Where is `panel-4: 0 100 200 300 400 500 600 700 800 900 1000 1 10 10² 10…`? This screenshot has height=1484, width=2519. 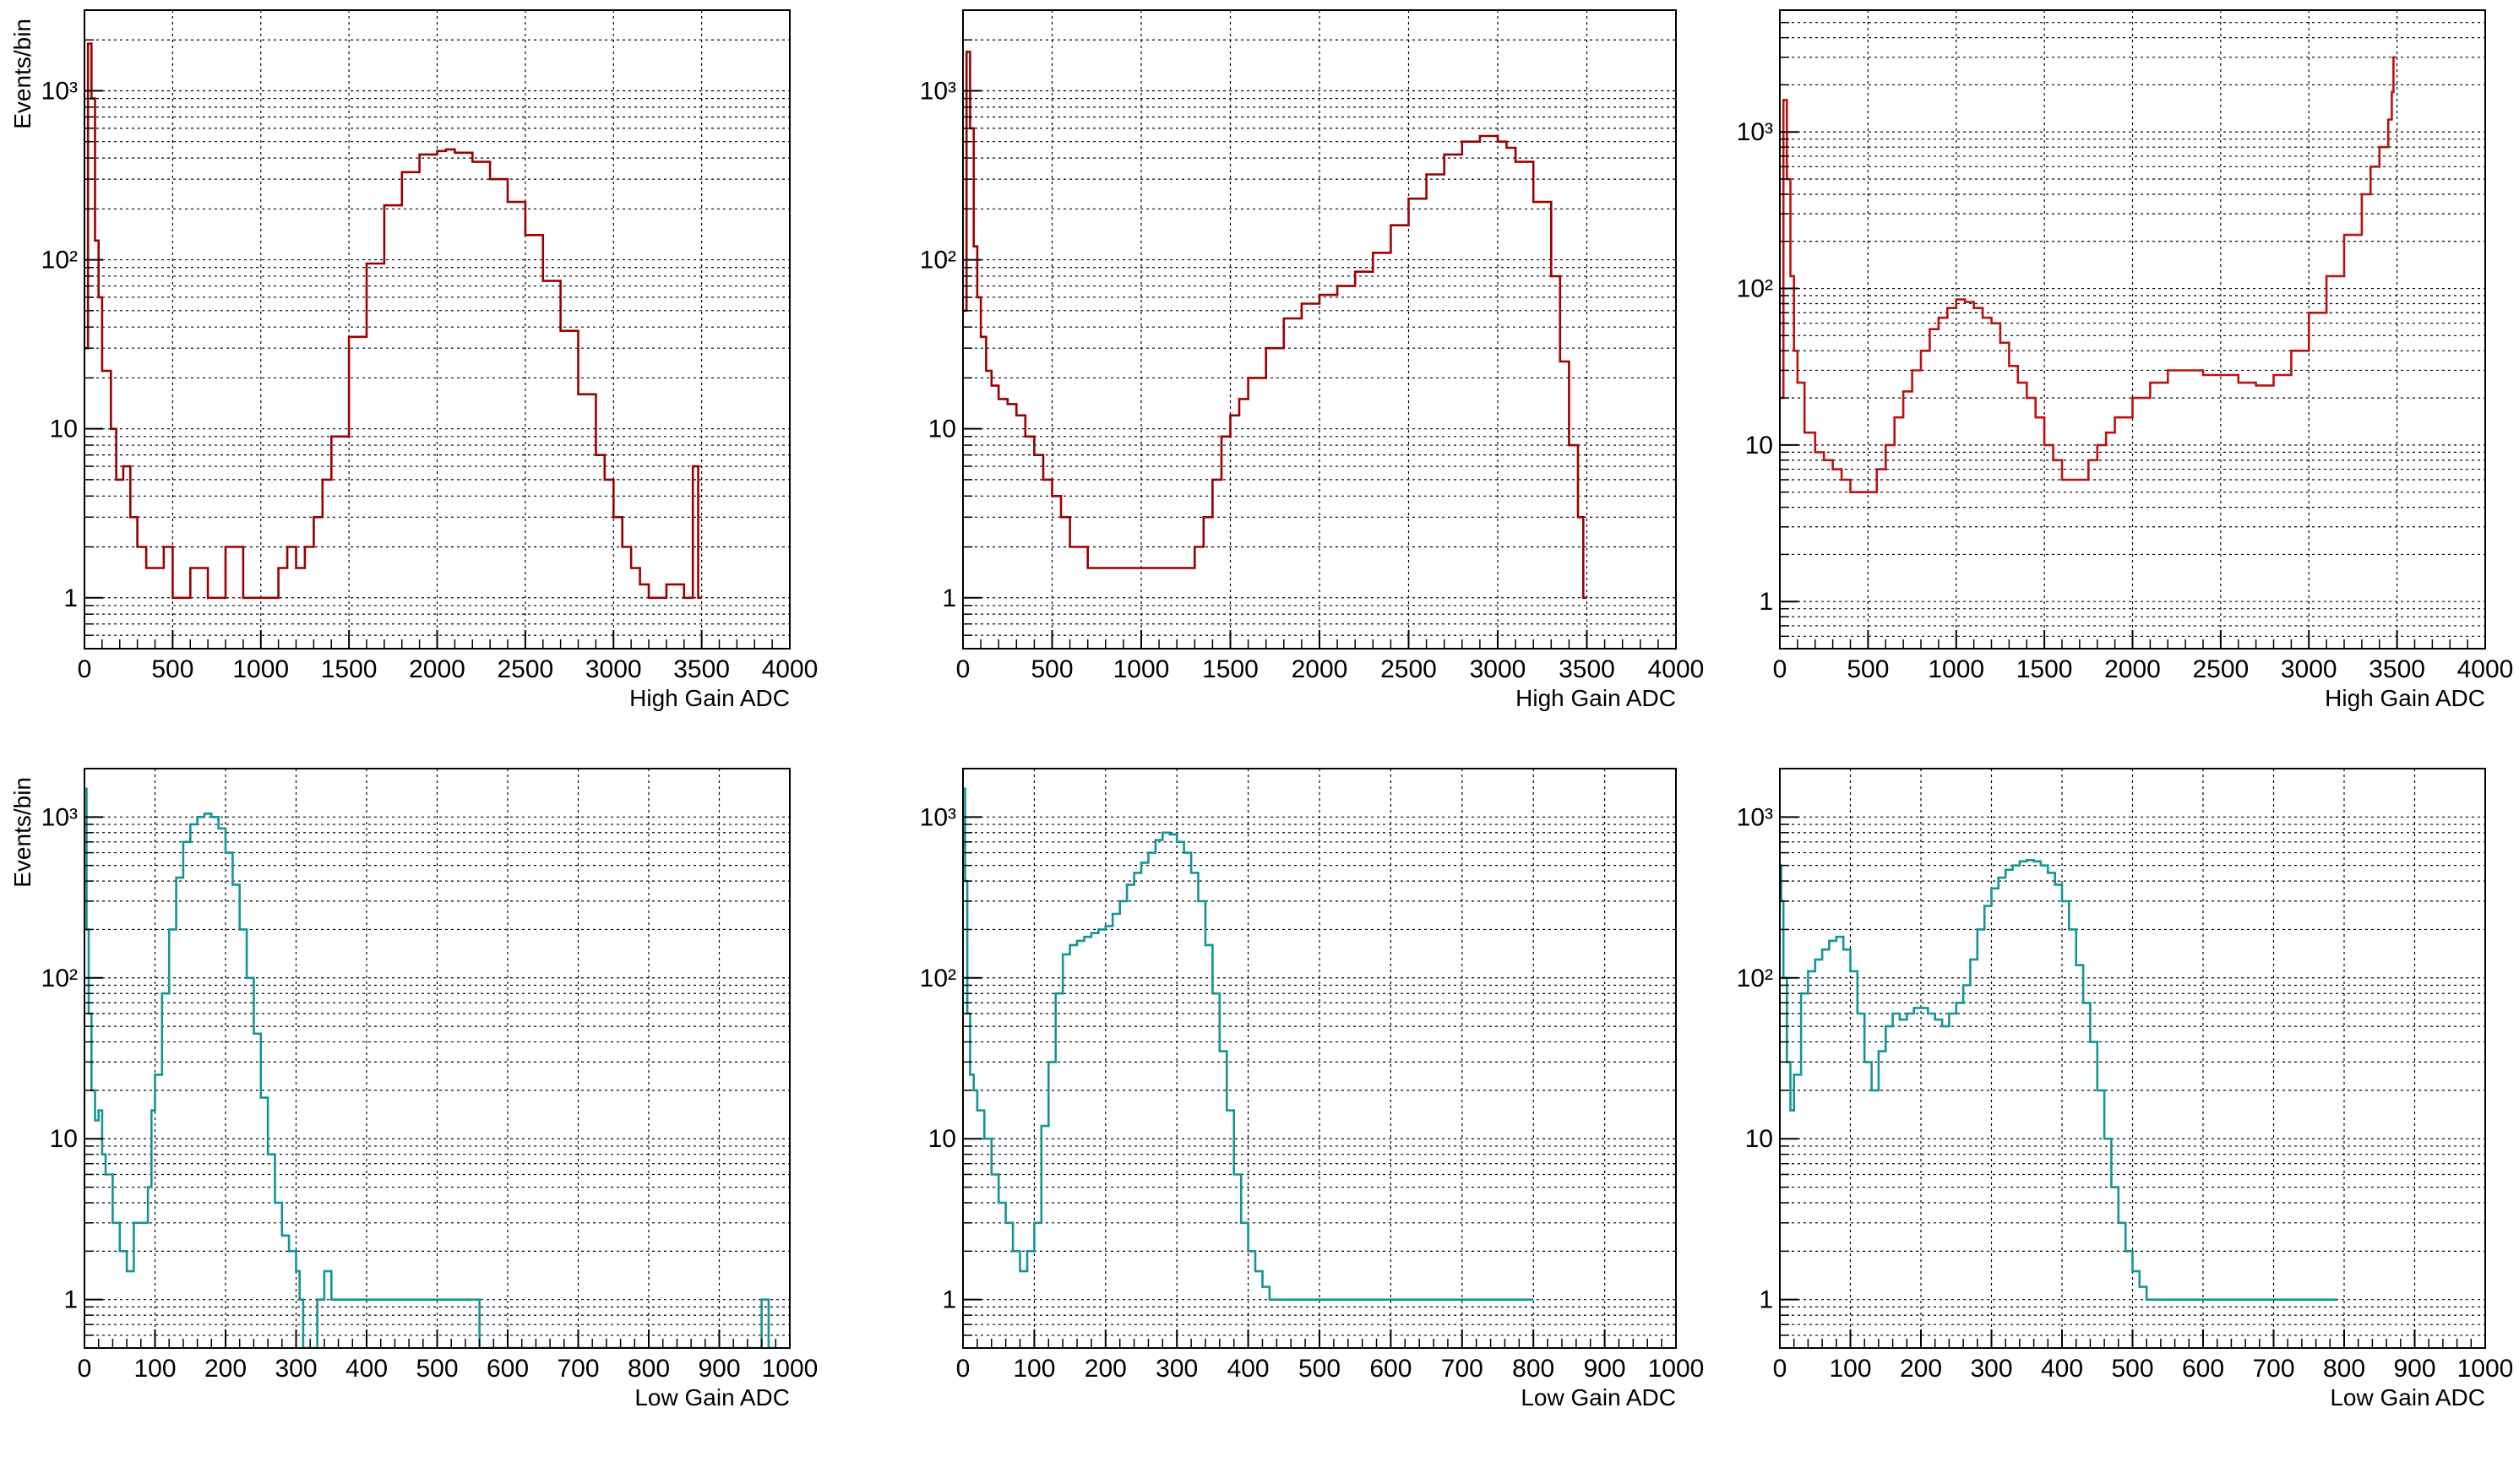
panel-4: 0 100 200 300 400 500 600 700 800 900 1000 1 10 10² 10… is located at coordinates (414, 1089).